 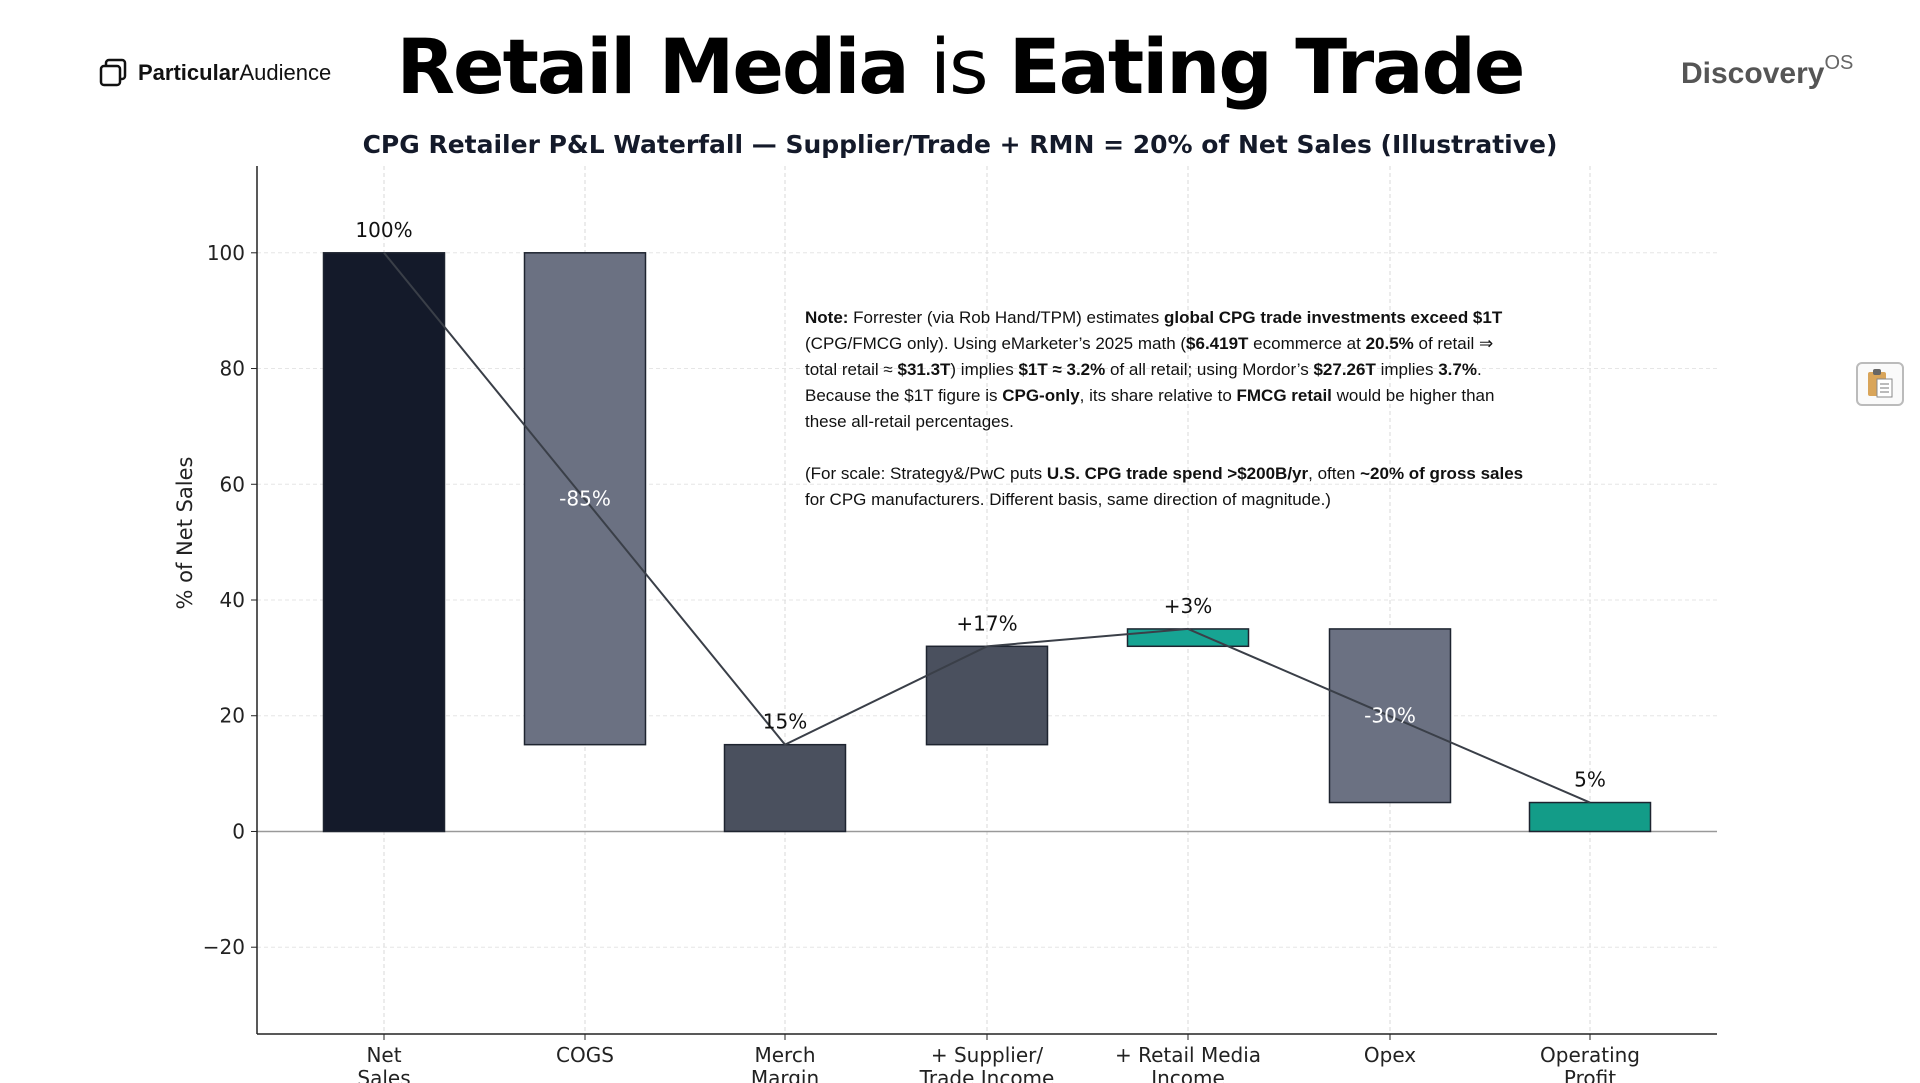 I want to click on note-text-run: $6.419T, so click(x=1217, y=343).